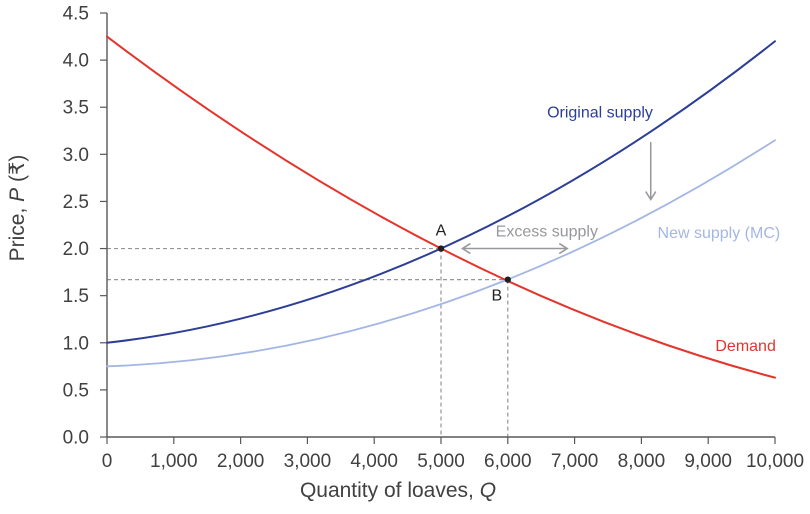  Describe the element at coordinates (775, 461) in the screenshot. I see `x-tick-label: 10,000` at that location.